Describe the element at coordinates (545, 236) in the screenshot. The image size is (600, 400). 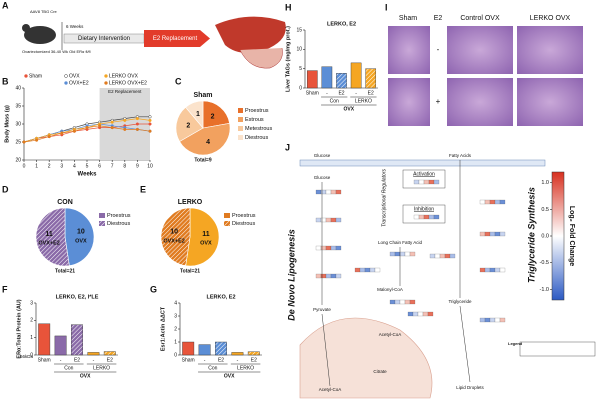
I see `colorbar-tick-label: 0.0` at that location.